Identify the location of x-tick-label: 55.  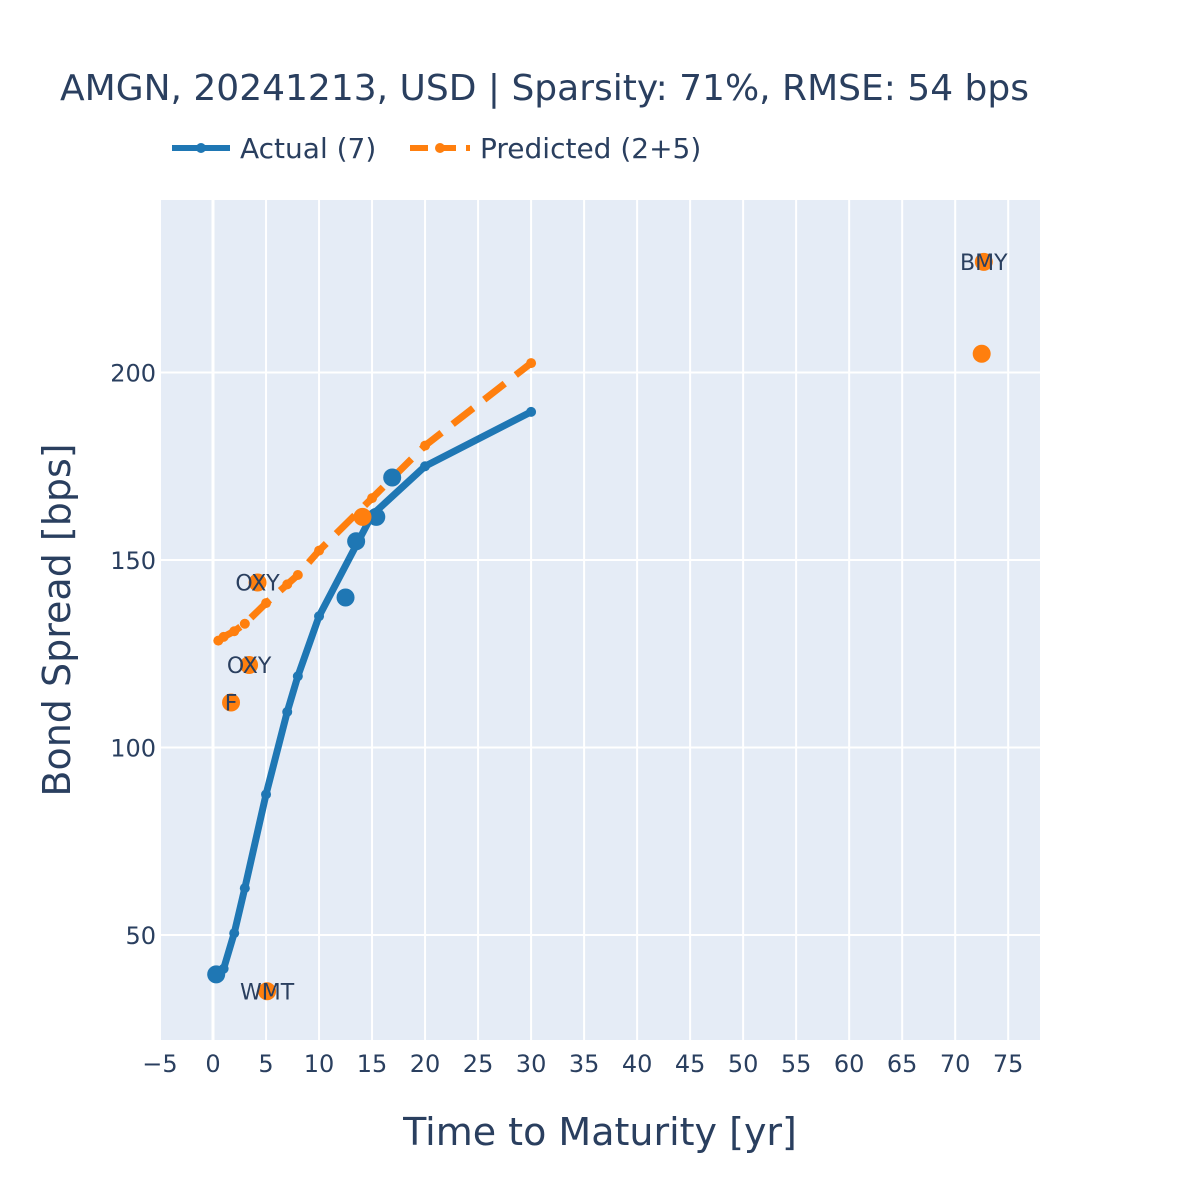
(796, 1064).